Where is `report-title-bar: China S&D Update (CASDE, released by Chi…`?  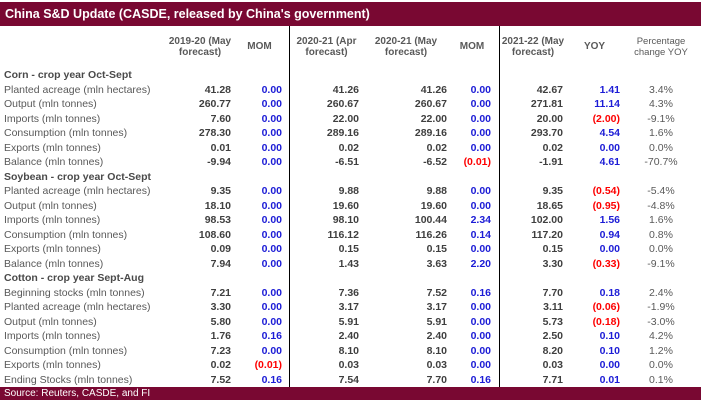
report-title-bar: China S&D Update (CASDE, released by Chi… is located at coordinates (350, 14).